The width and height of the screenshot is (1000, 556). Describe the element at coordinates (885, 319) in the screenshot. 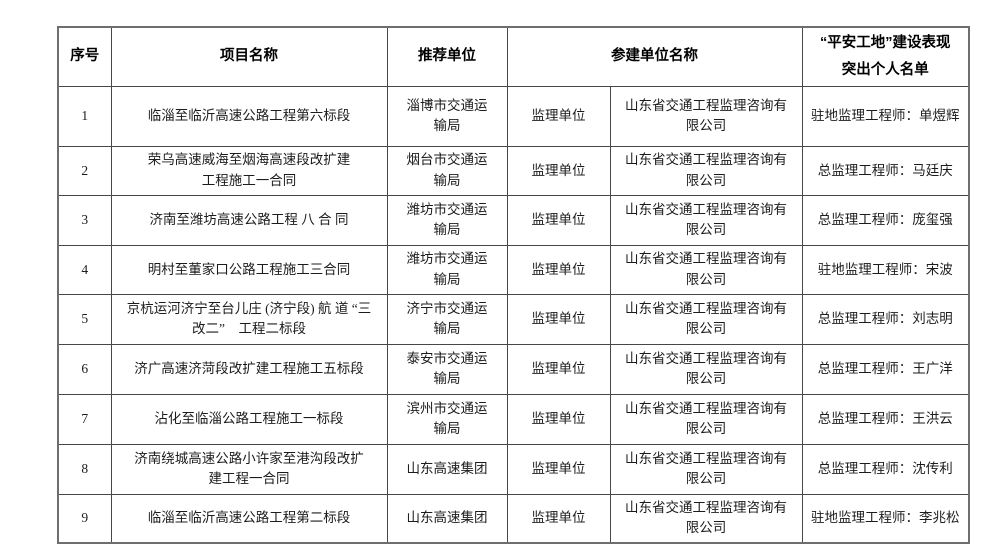

I see `cell-awardee: 总监理工程师：刘志明` at that location.